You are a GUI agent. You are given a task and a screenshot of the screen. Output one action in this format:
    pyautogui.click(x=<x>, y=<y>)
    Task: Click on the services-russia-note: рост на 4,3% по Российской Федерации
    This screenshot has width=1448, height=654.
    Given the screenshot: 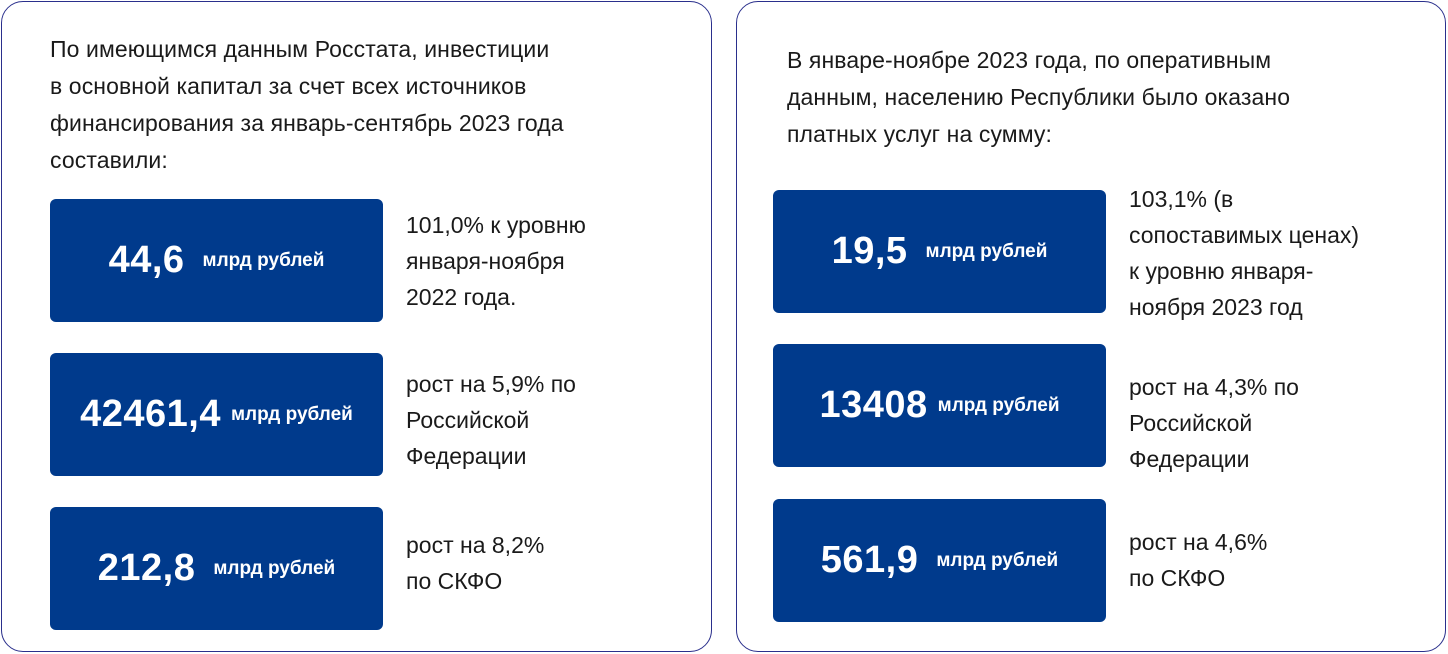 What is the action you would take?
    pyautogui.click(x=1214, y=423)
    